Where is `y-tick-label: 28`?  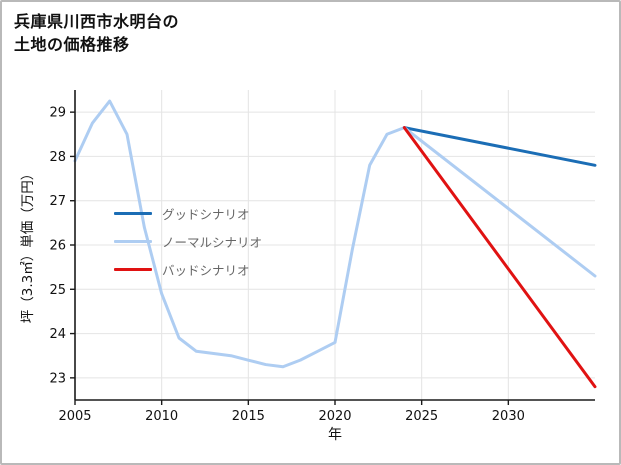 y-tick-label: 28 is located at coordinates (57, 157).